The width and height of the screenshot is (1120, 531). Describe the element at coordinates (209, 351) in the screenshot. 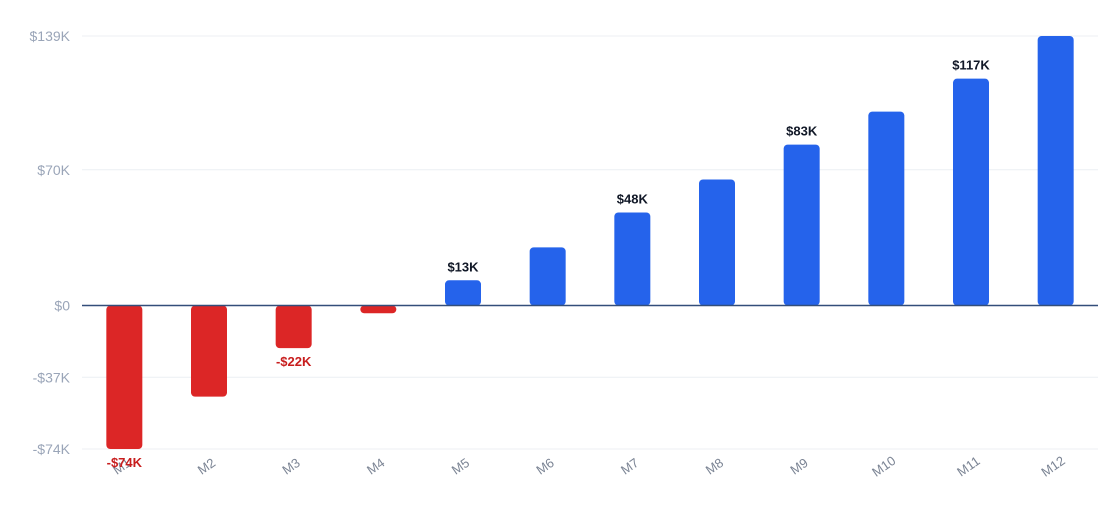

I see `bar-m2` at that location.